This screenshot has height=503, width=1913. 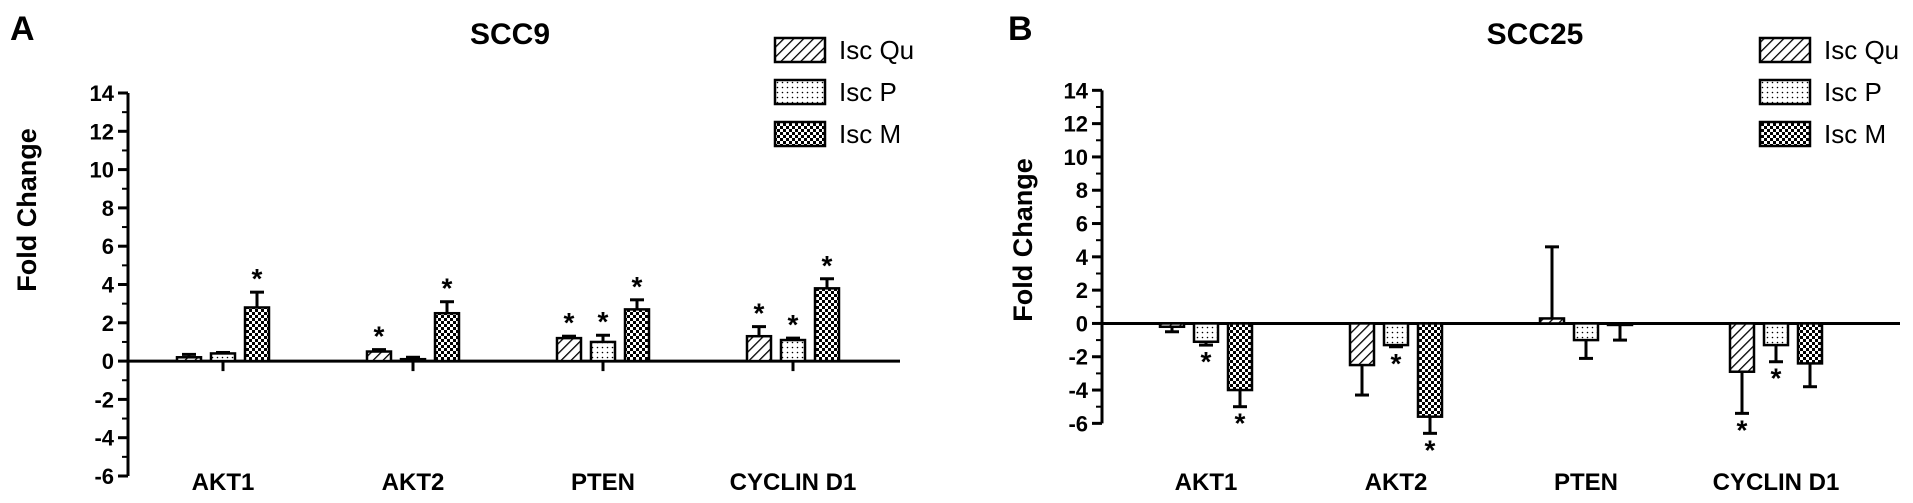 What do you see at coordinates (223, 482) in the screenshot?
I see `panel-a-category-label: AKT1` at bounding box center [223, 482].